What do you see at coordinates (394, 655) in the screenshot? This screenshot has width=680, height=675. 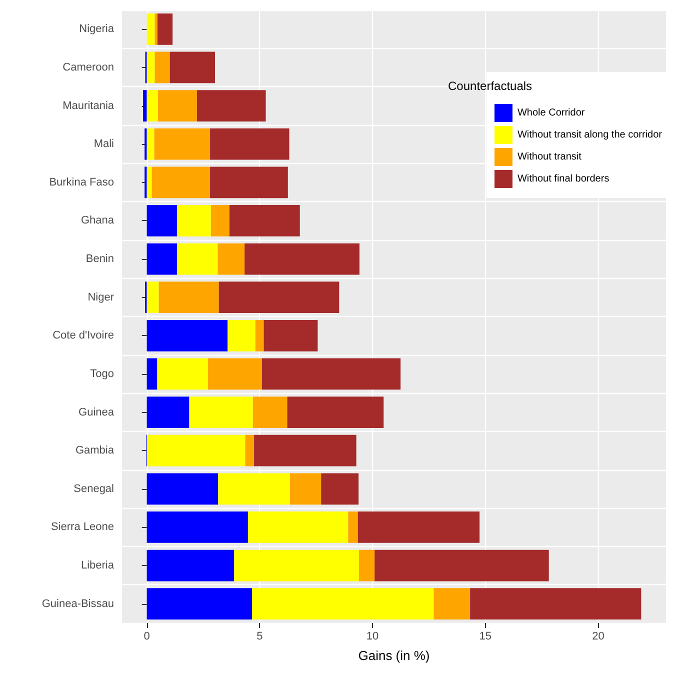 I see `x-axis-title: Gains (in %)` at bounding box center [394, 655].